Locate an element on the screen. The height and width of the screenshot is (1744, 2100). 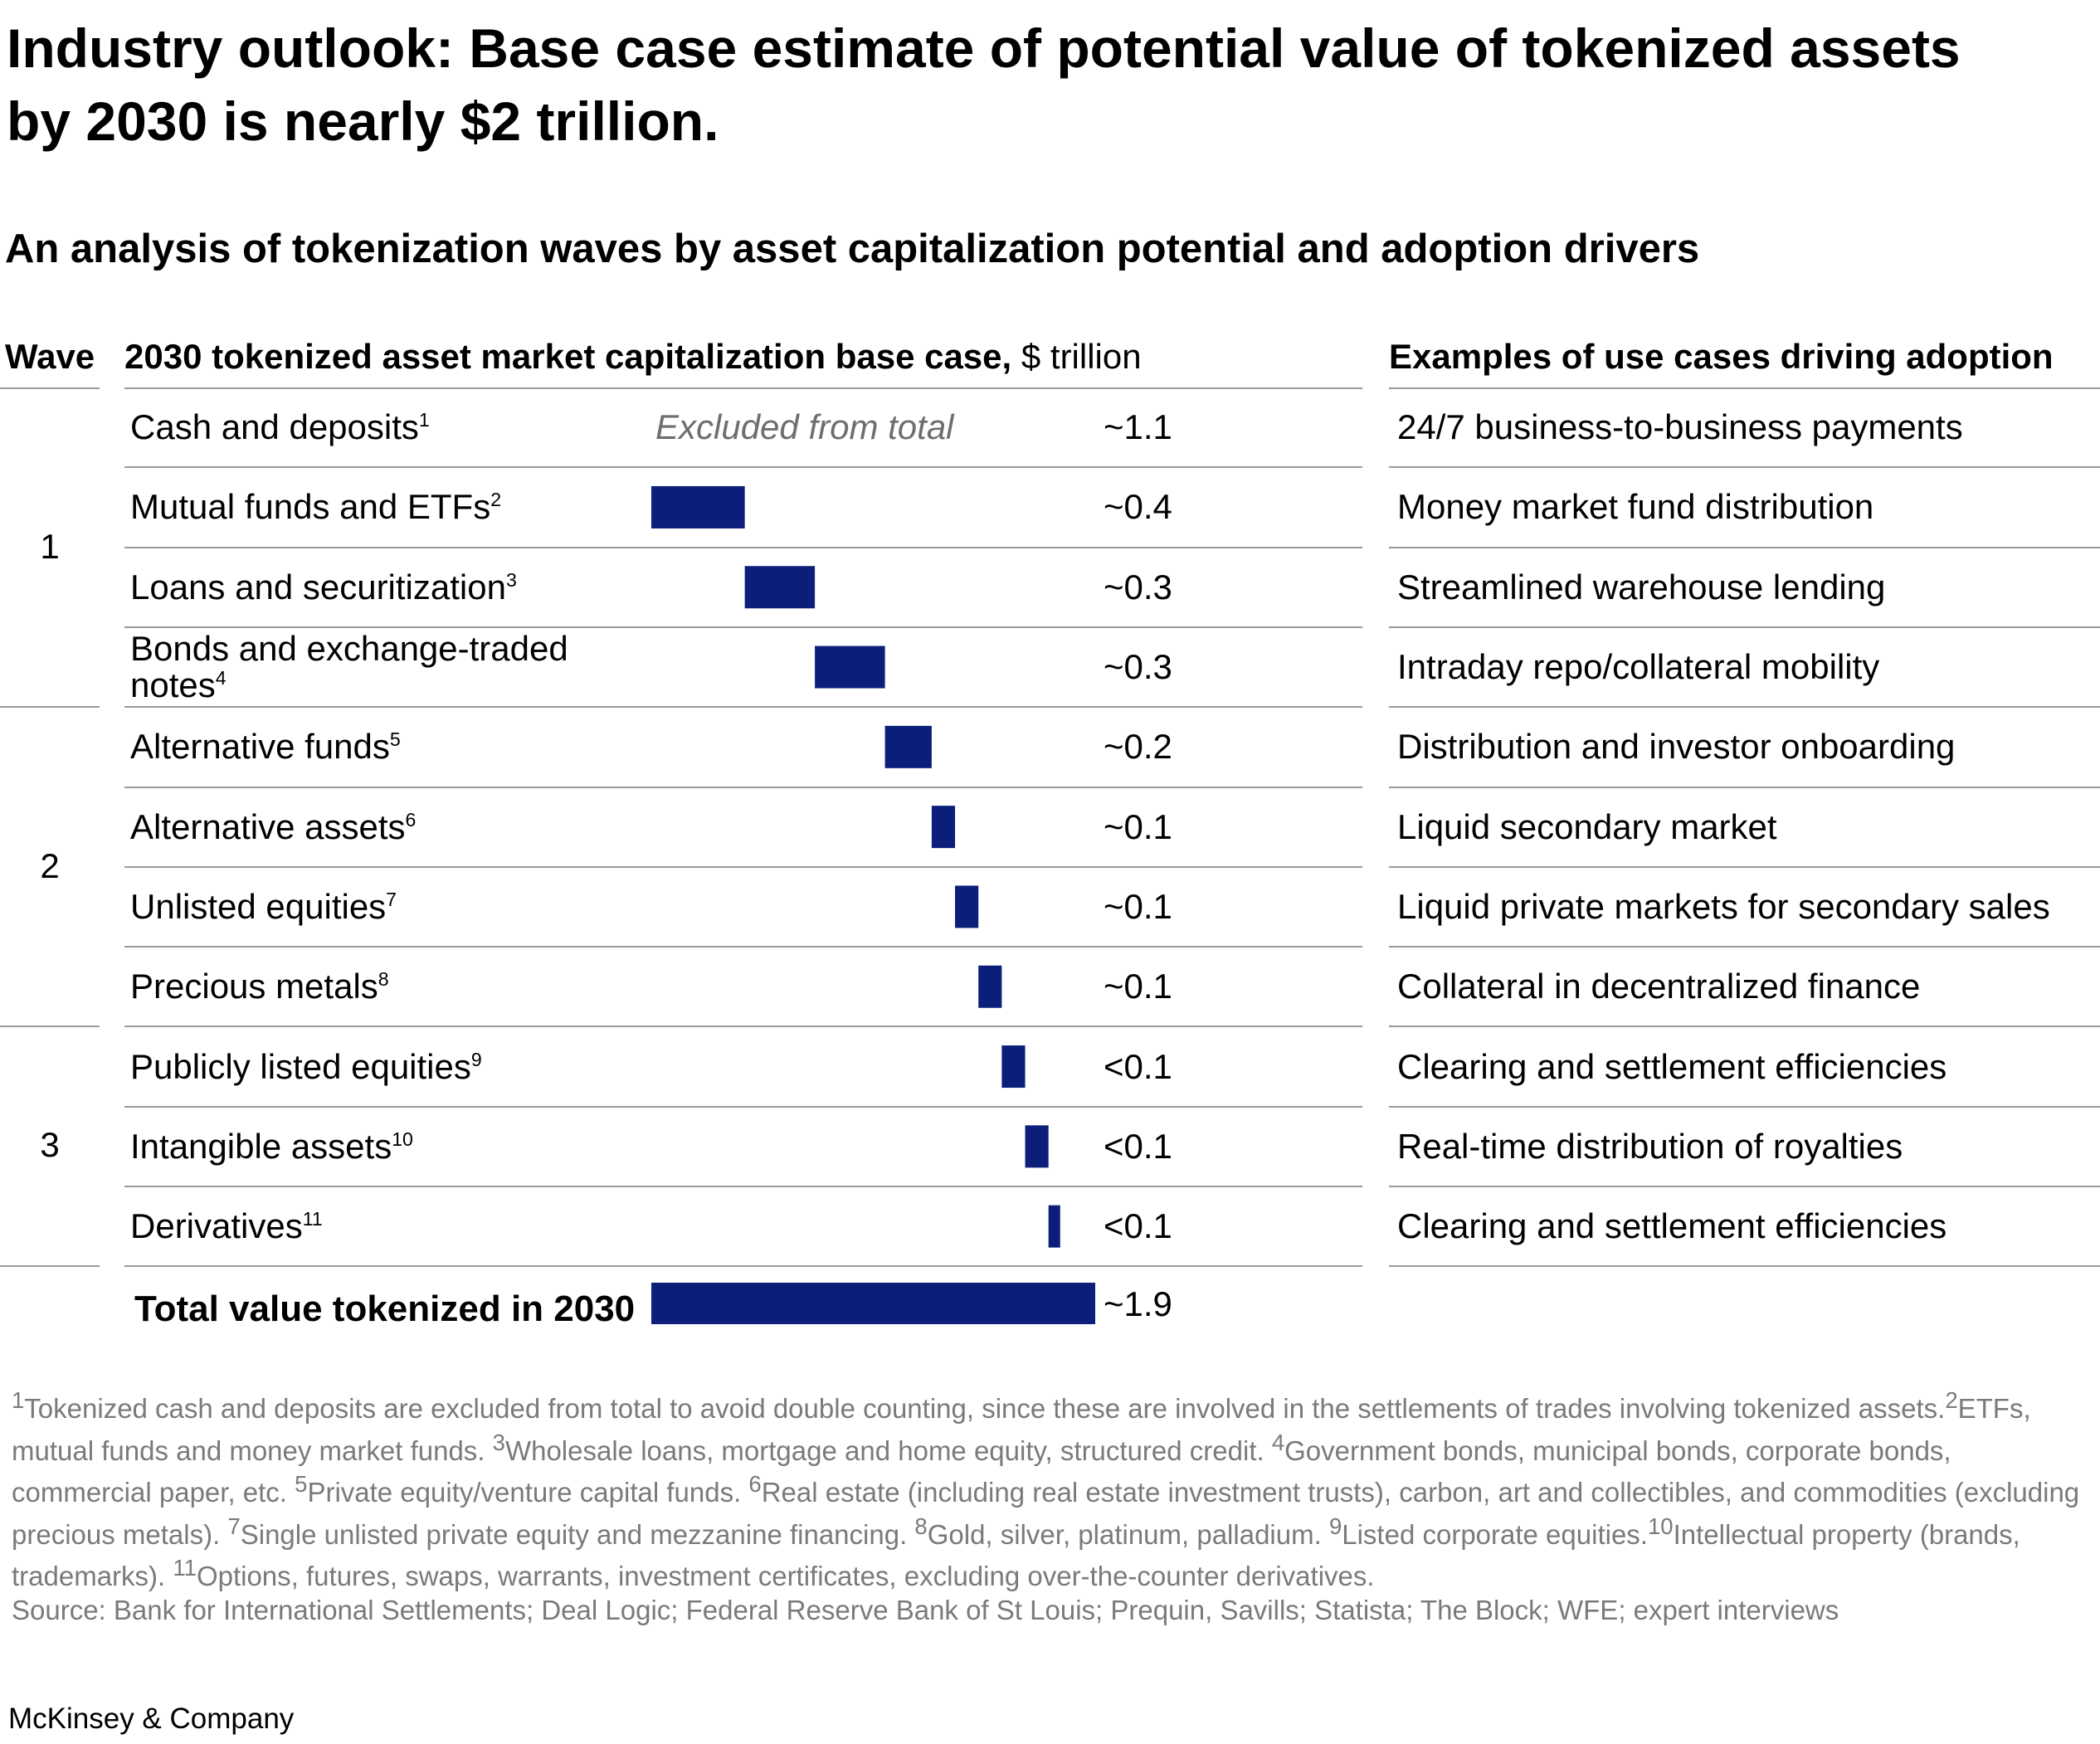
footnote-number: 2 is located at coordinates (1951, 1400).